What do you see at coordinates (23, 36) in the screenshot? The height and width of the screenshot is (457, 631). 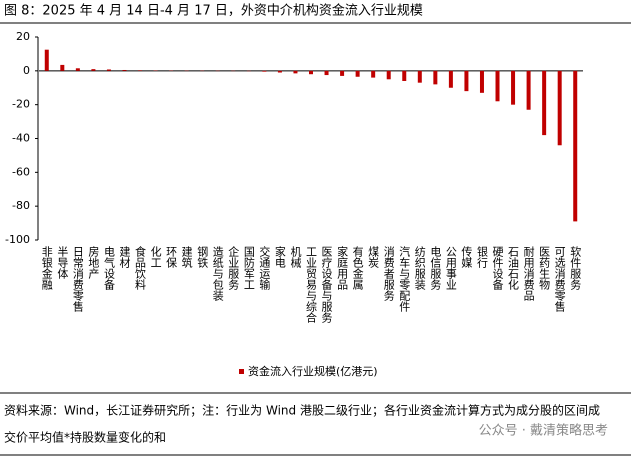 I see `y-tick-label: 20` at bounding box center [23, 36].